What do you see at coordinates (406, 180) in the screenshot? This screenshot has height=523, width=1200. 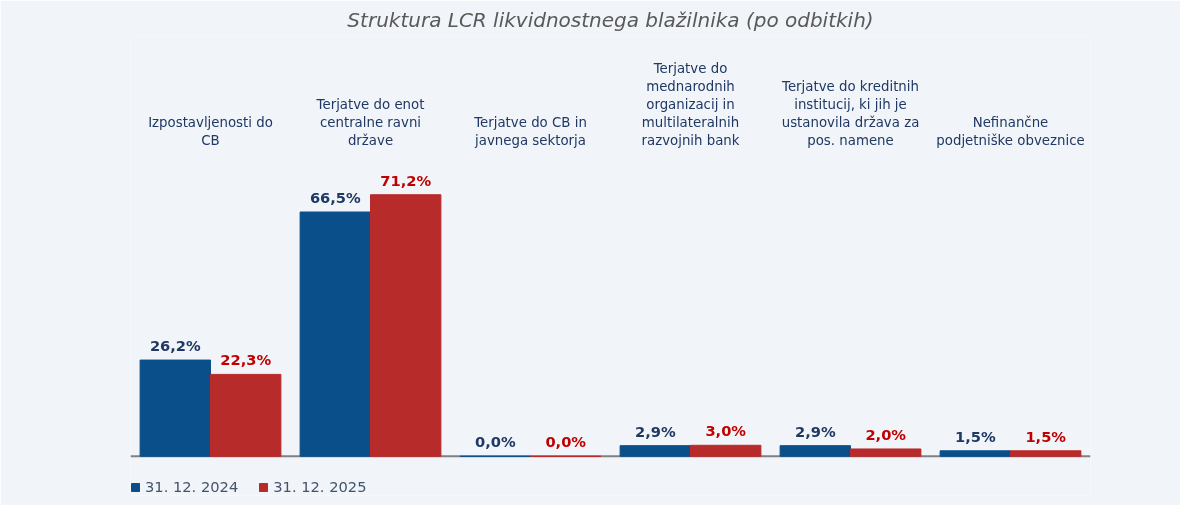 I see `data-label: 71,2%` at bounding box center [406, 180].